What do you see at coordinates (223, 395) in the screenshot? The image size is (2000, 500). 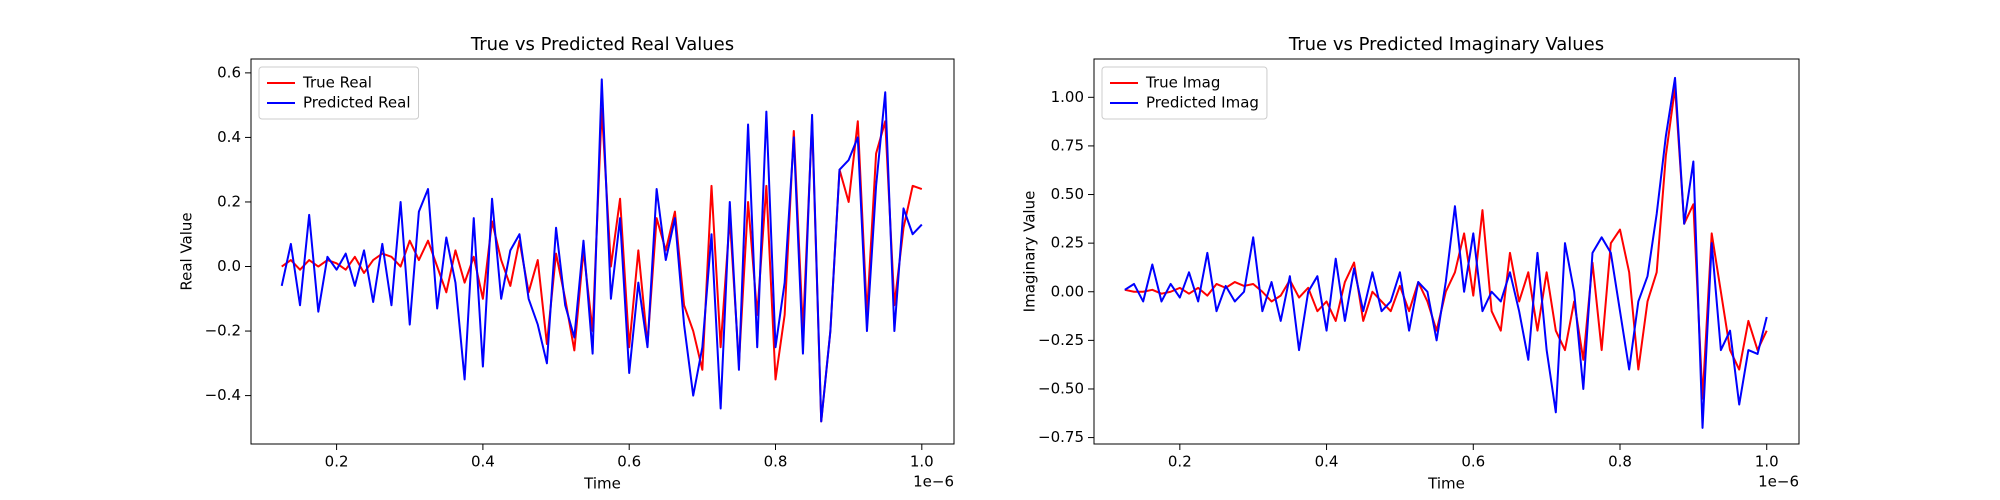 I see `y-tick-label: −0.4` at bounding box center [223, 395].